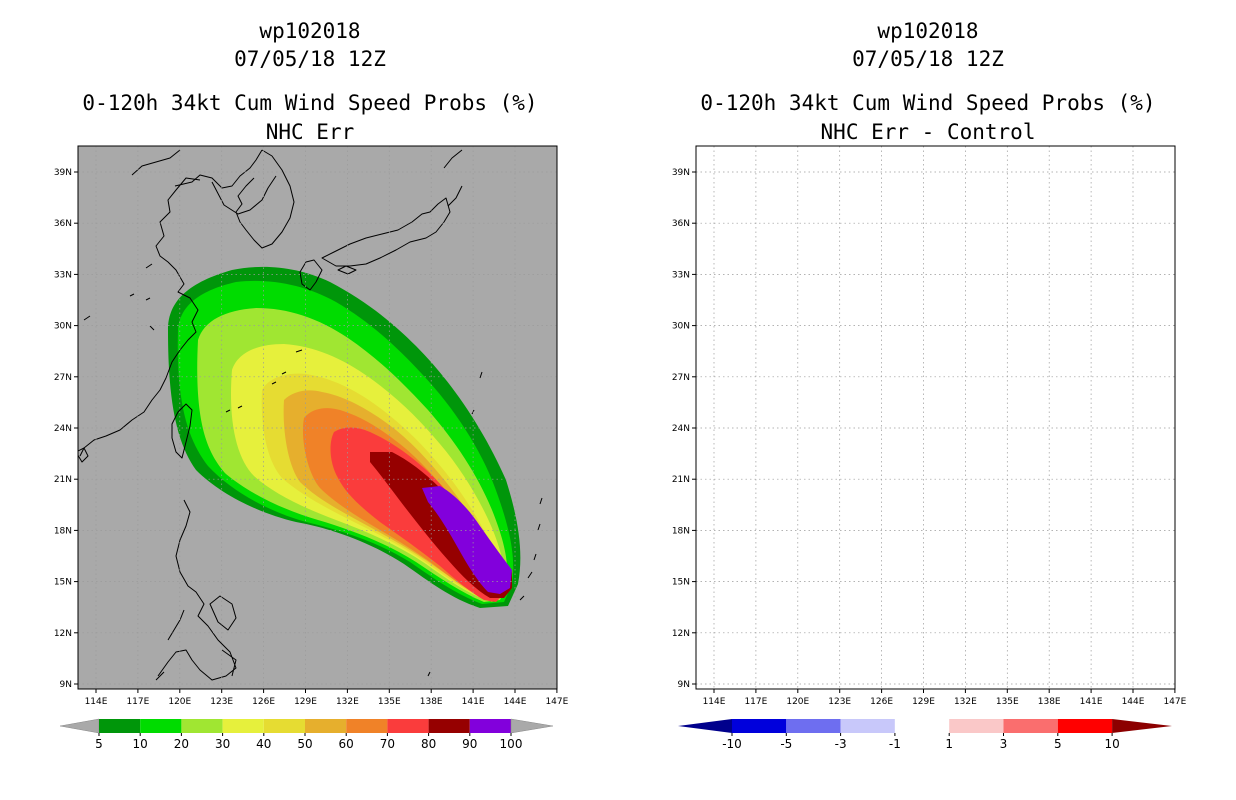 This screenshot has width=1236, height=800. What do you see at coordinates (309, 31) in the screenshot?
I see `left-title-storm: wp102018` at bounding box center [309, 31].